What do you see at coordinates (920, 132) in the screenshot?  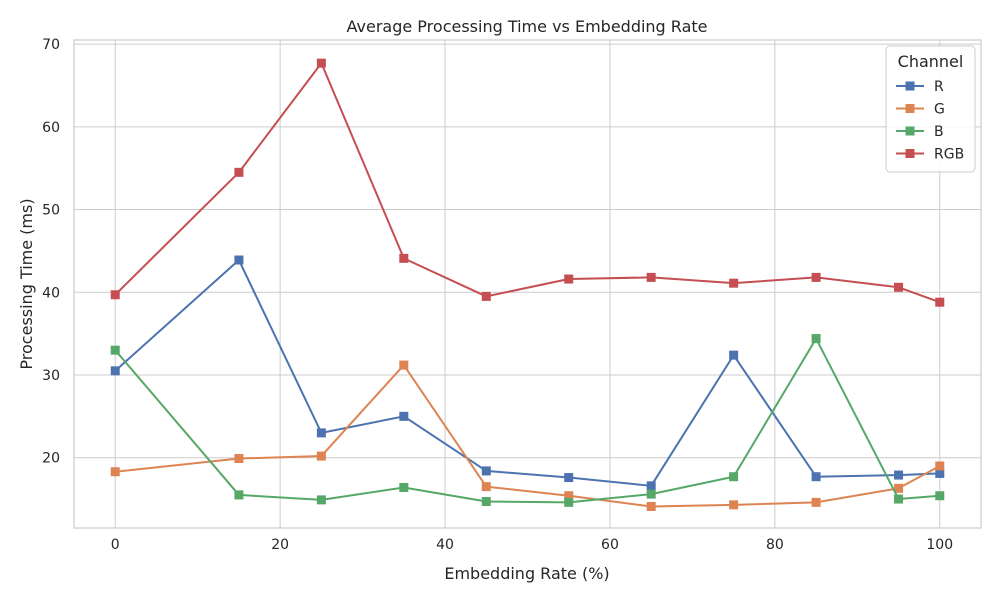 I see `legend-item-B: B` at bounding box center [920, 132].